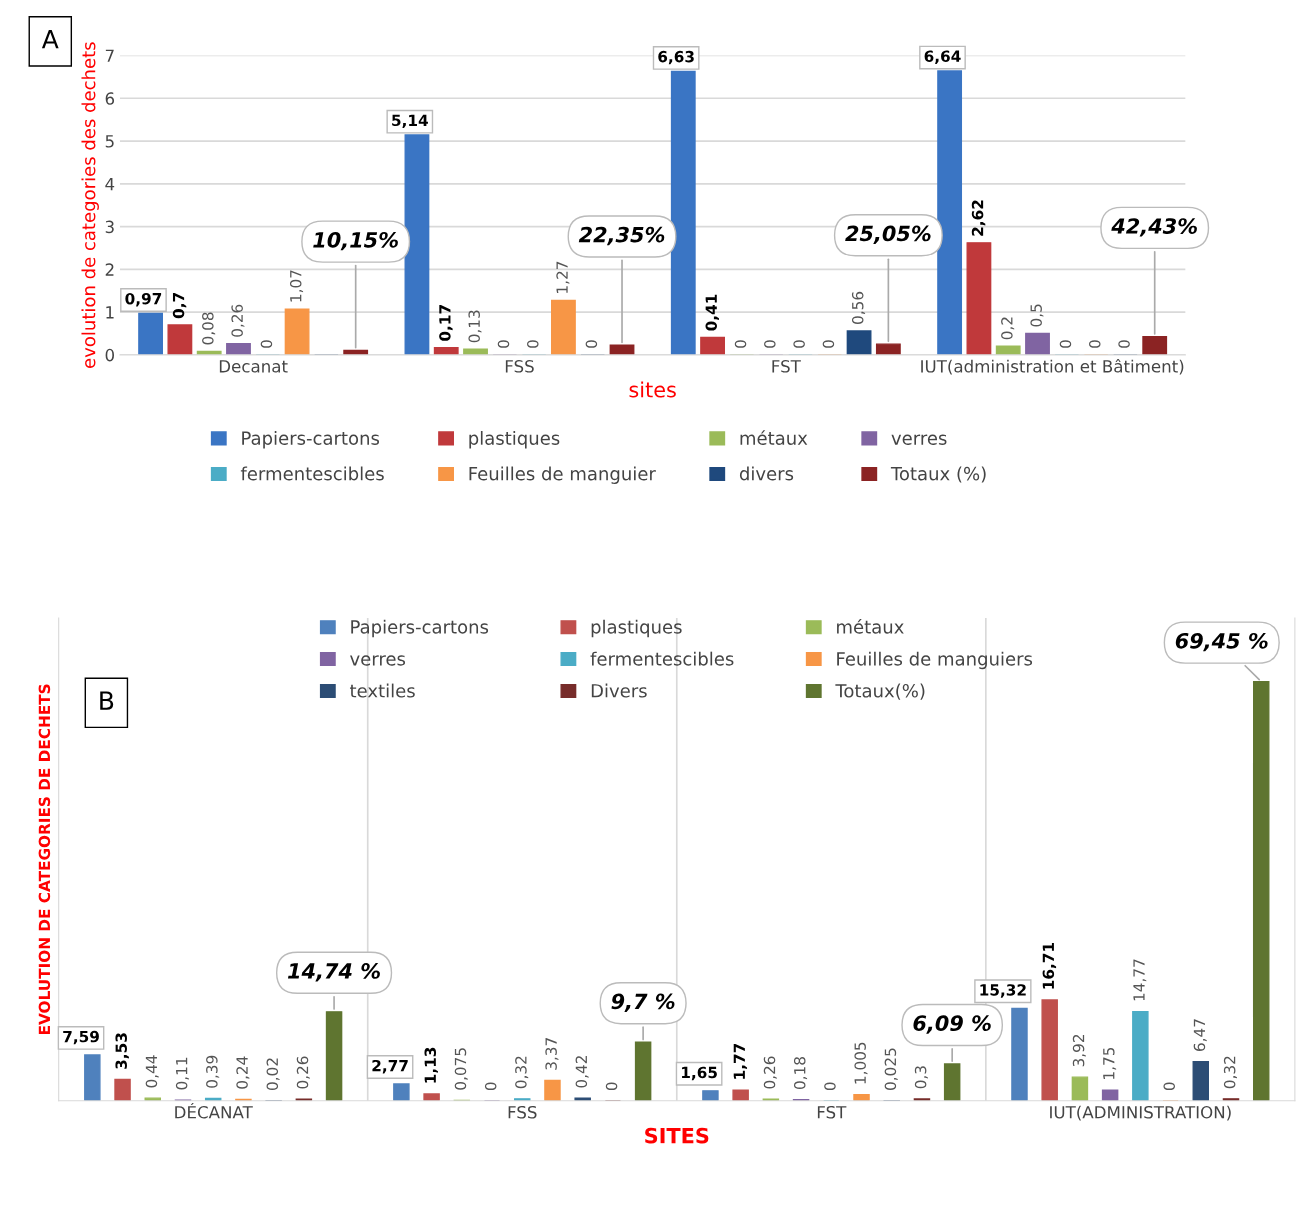  What do you see at coordinates (1003, 991) in the screenshot?
I see `data-label: 15,32` at bounding box center [1003, 991].